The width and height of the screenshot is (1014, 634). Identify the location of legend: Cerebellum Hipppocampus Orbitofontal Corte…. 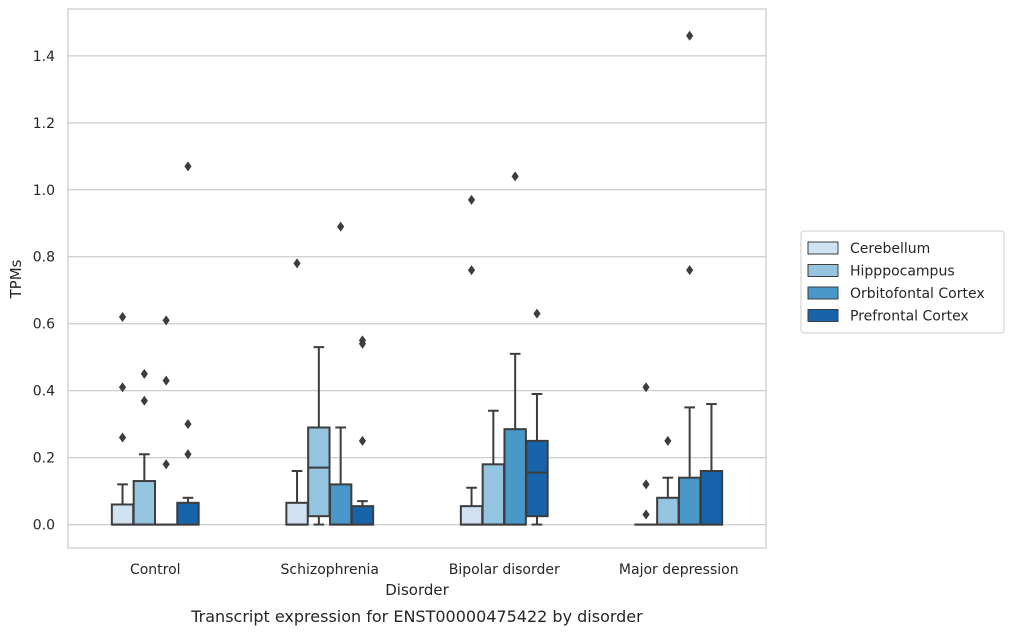
(902, 282).